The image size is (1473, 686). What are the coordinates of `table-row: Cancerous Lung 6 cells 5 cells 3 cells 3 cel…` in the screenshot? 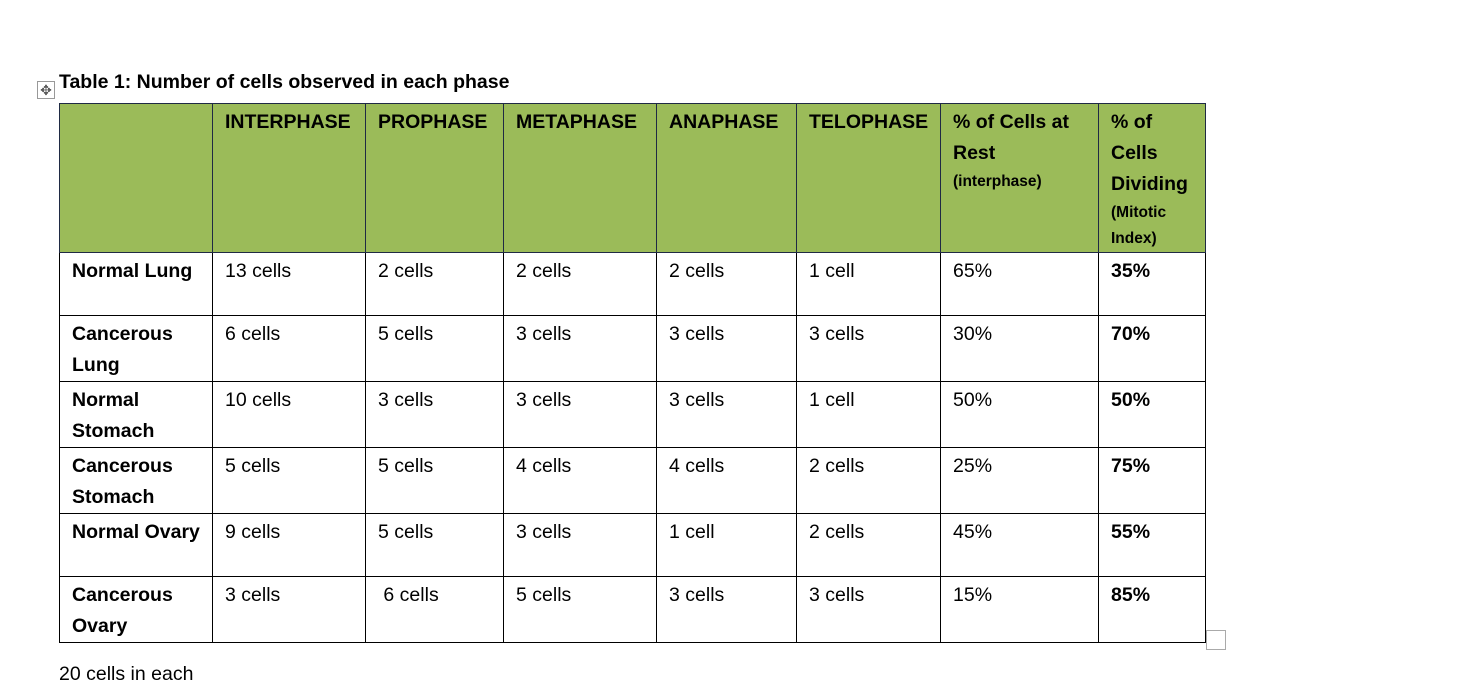 It's located at (632, 348).